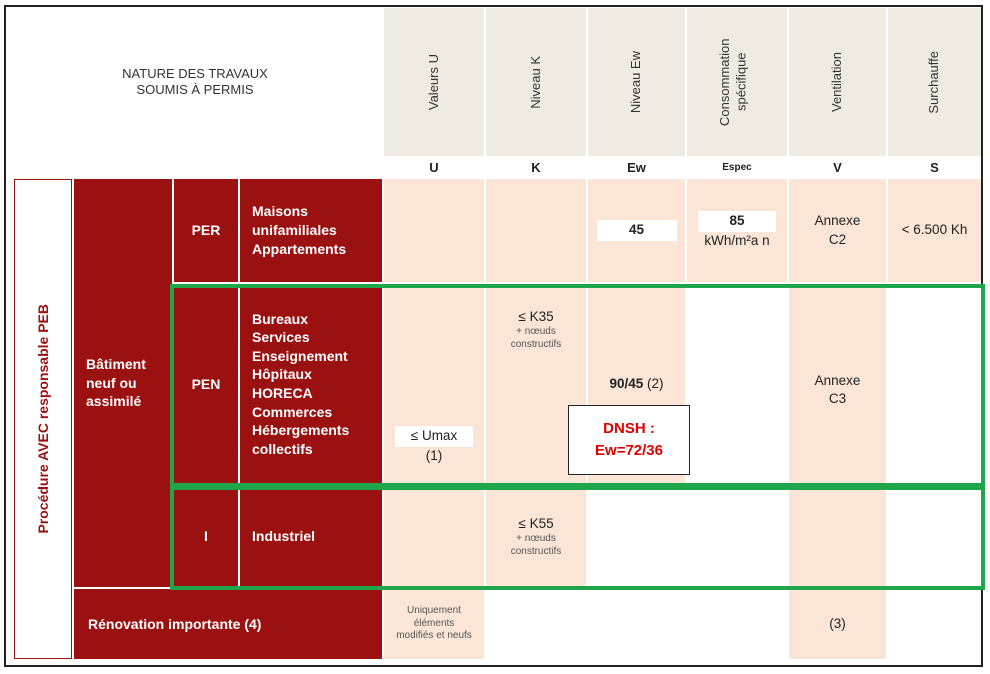 The height and width of the screenshot is (674, 990). I want to click on per-surchauffe: < 6.500 Kh, so click(934, 230).